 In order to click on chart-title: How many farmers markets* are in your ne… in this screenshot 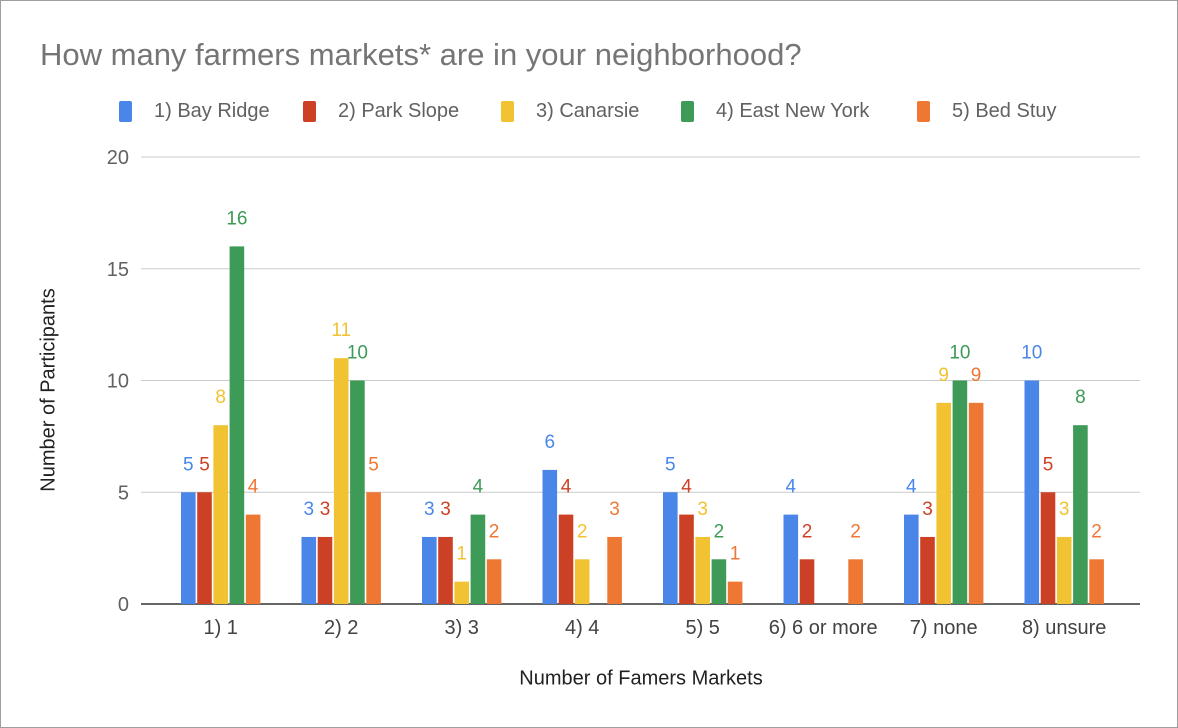, I will do `click(421, 54)`.